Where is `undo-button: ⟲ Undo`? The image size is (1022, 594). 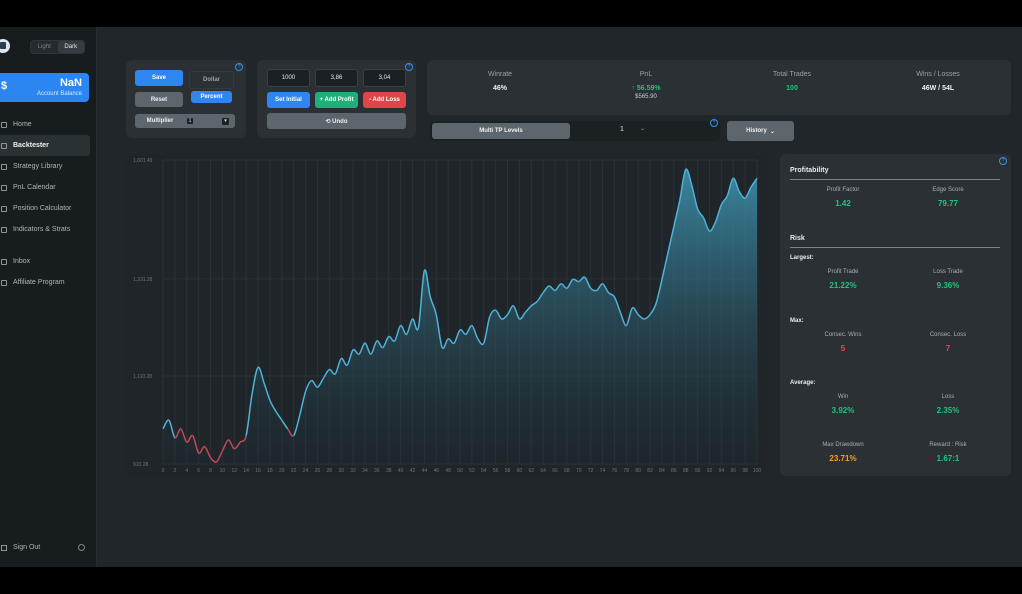
undo-button: ⟲ Undo is located at coordinates (336, 121).